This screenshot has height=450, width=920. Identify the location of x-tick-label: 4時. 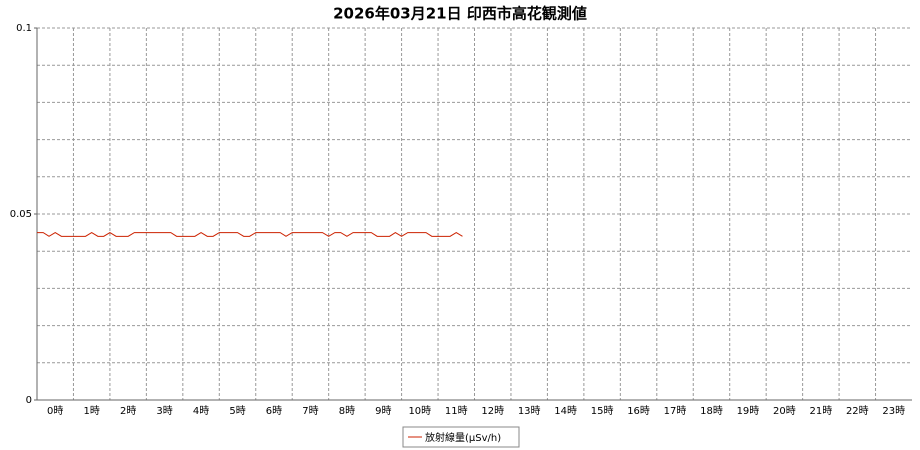
(201, 411).